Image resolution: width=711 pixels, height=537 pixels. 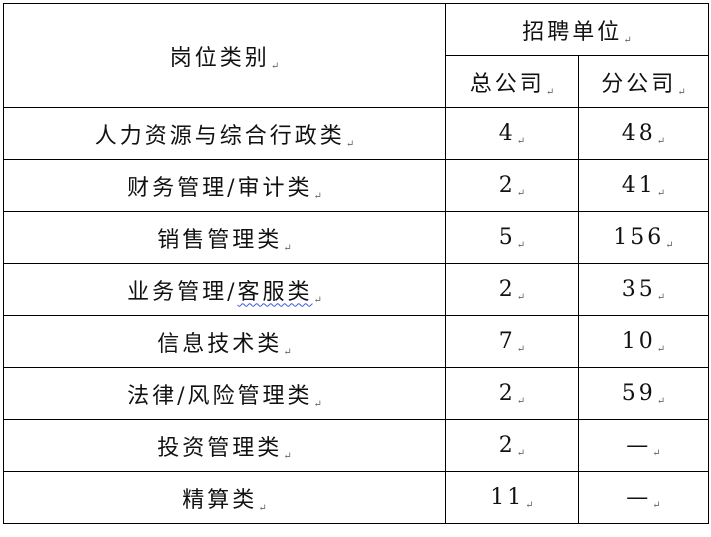 What do you see at coordinates (219, 136) in the screenshot?
I see `category-text: 人力资源与综合行政类` at bounding box center [219, 136].